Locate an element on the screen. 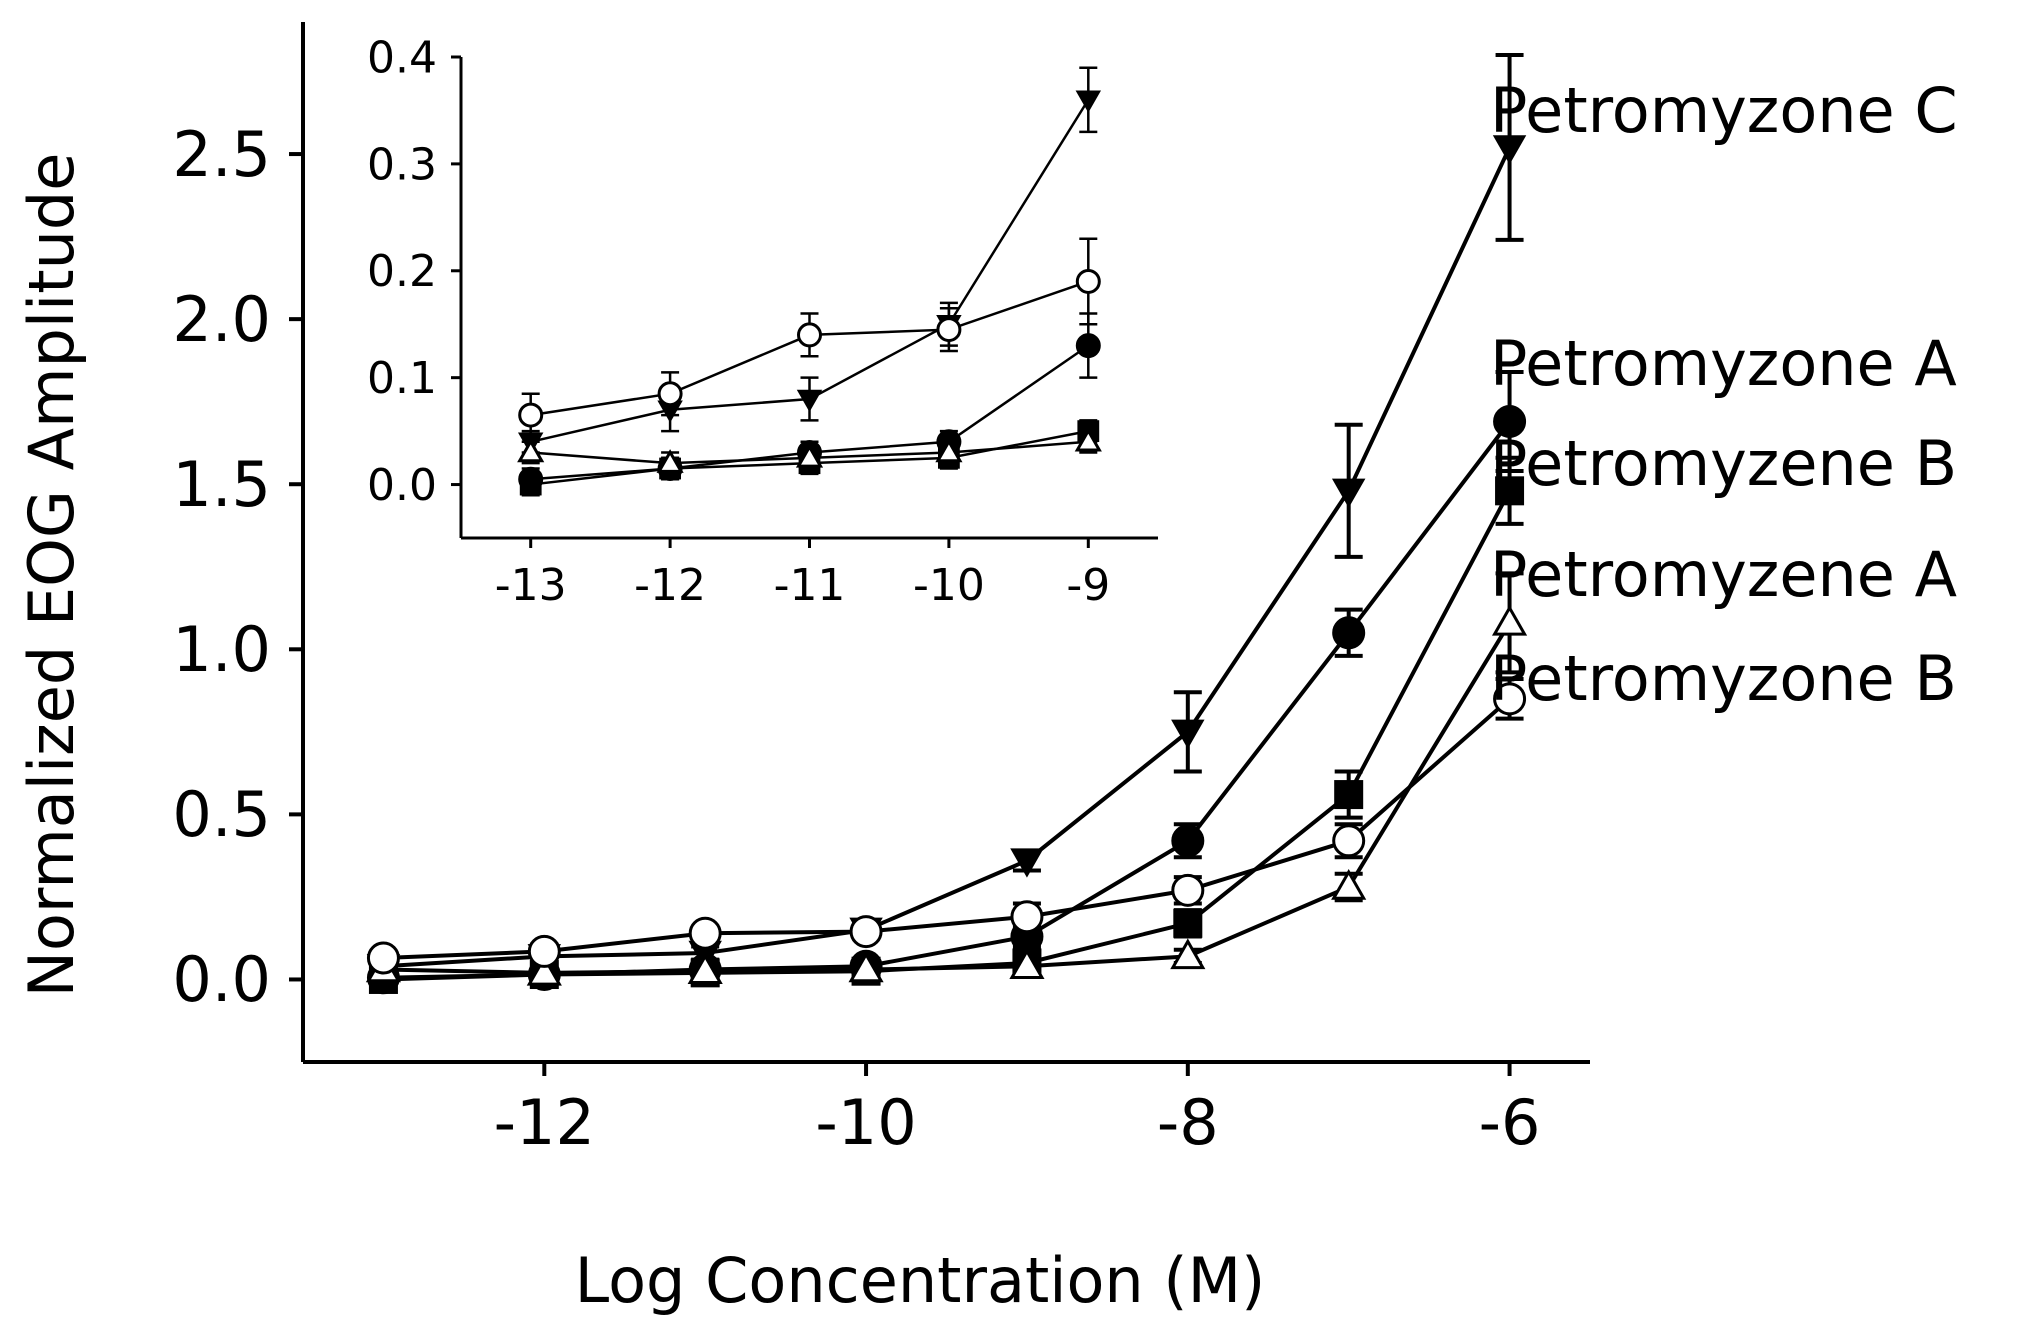 Image resolution: width=2019 pixels, height=1343 pixels. main-x-tick-label: -6 is located at coordinates (1510, 1122).